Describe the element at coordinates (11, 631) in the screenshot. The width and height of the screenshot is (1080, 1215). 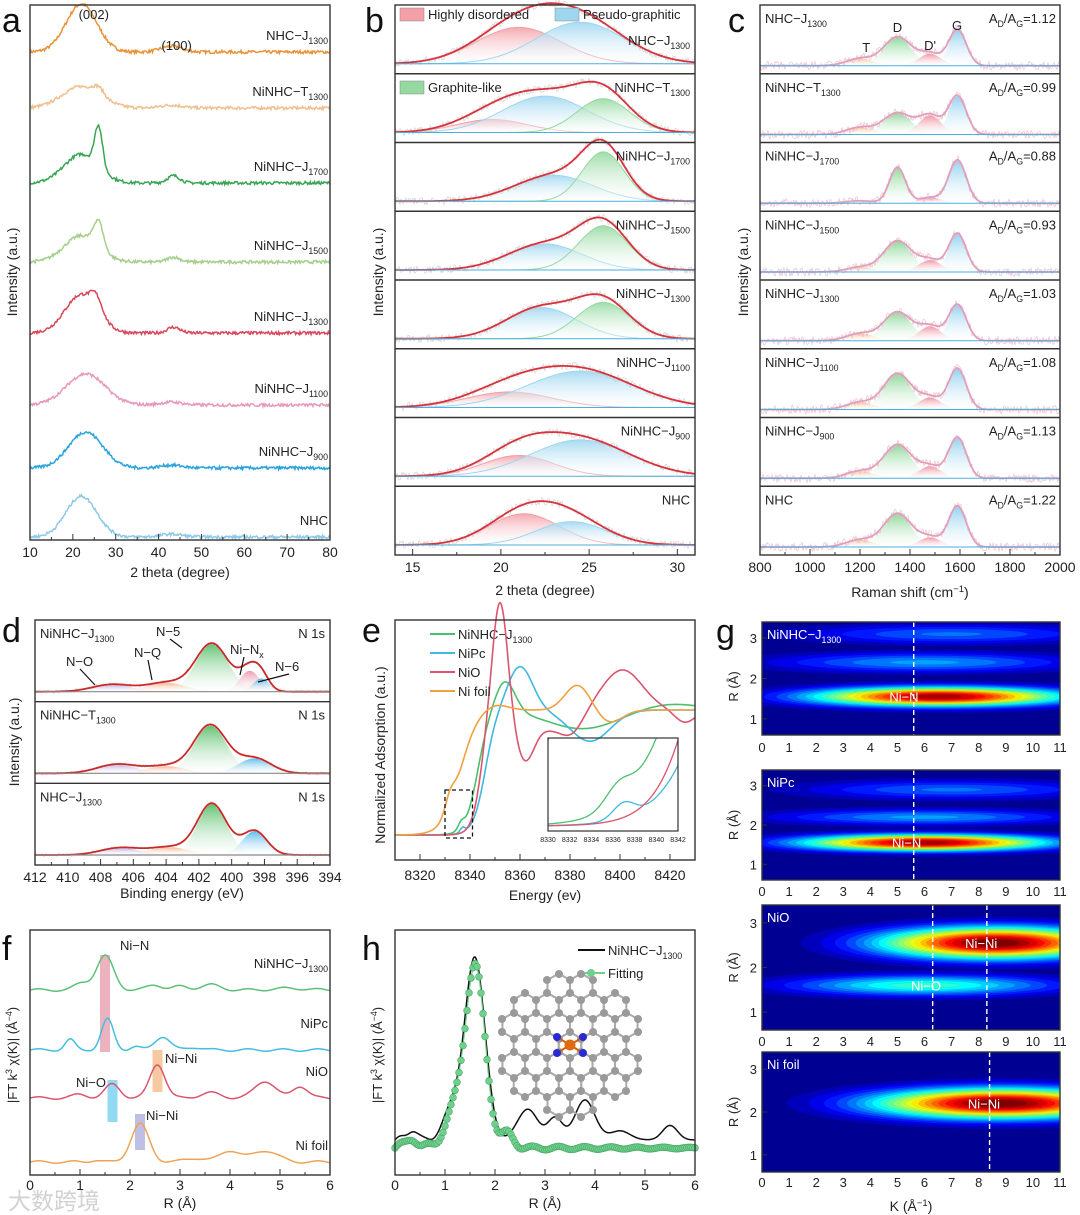
I see `panel-label-d: d` at that location.